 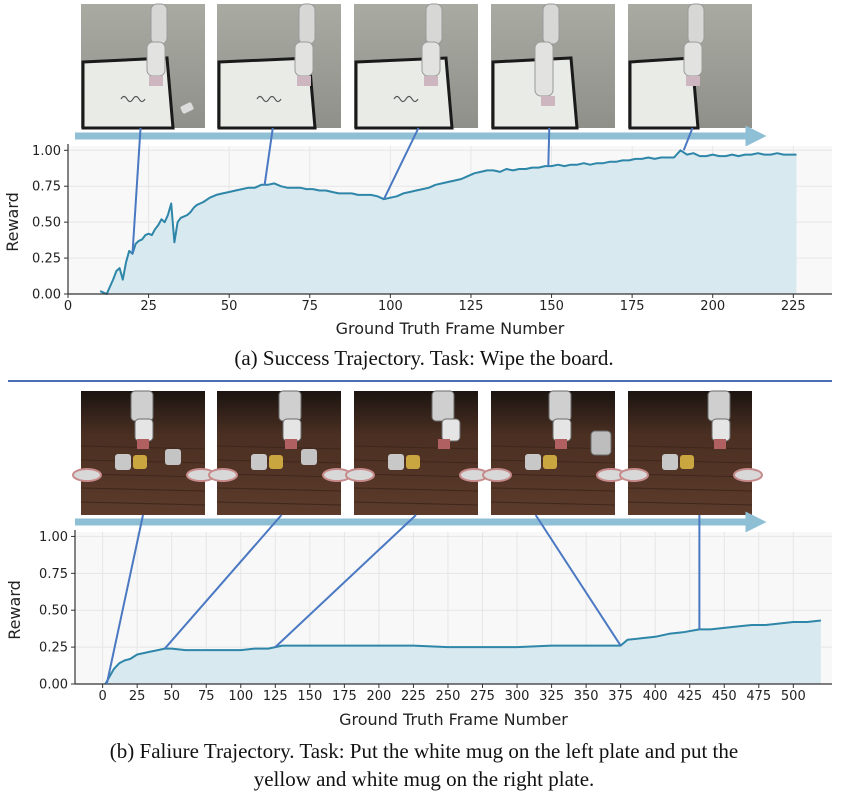 I want to click on x-tick-label: 150, so click(x=309, y=696).